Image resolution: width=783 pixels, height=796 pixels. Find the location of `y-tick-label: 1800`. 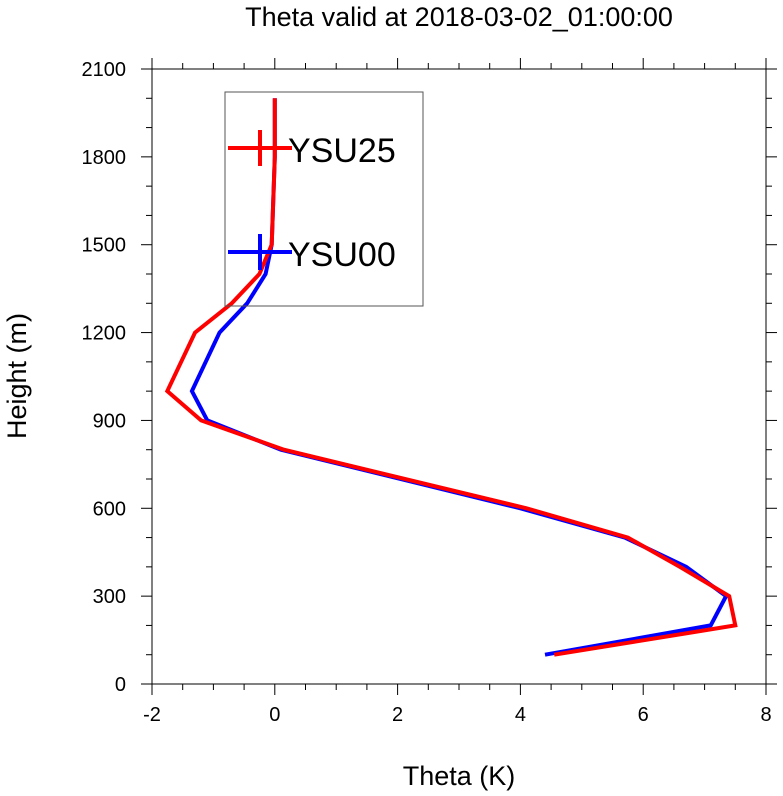

y-tick-label: 1800 is located at coordinates (104, 158).